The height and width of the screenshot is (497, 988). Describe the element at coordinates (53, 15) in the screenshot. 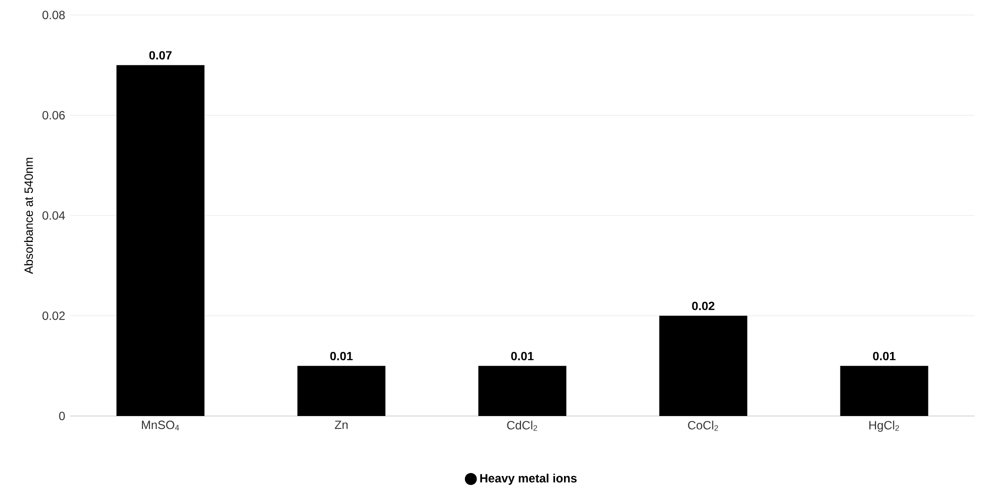

I see `y-tick-label: 0.08` at that location.